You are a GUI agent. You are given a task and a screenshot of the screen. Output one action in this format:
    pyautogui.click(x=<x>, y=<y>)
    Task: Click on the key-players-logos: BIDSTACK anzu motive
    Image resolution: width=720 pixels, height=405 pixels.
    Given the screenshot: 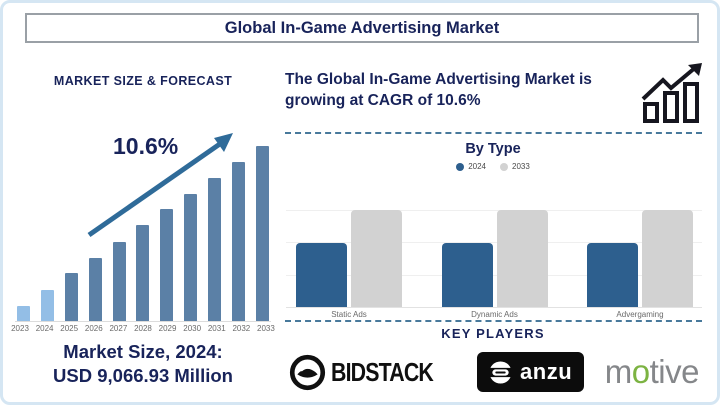 What is the action you would take?
    pyautogui.click(x=494, y=372)
    